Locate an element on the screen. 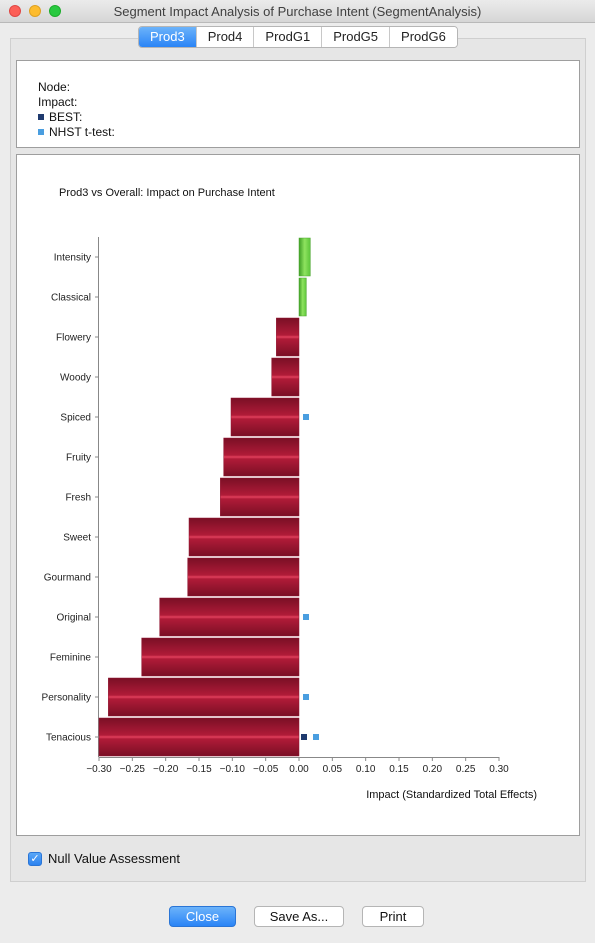  bar-original is located at coordinates (229, 617).